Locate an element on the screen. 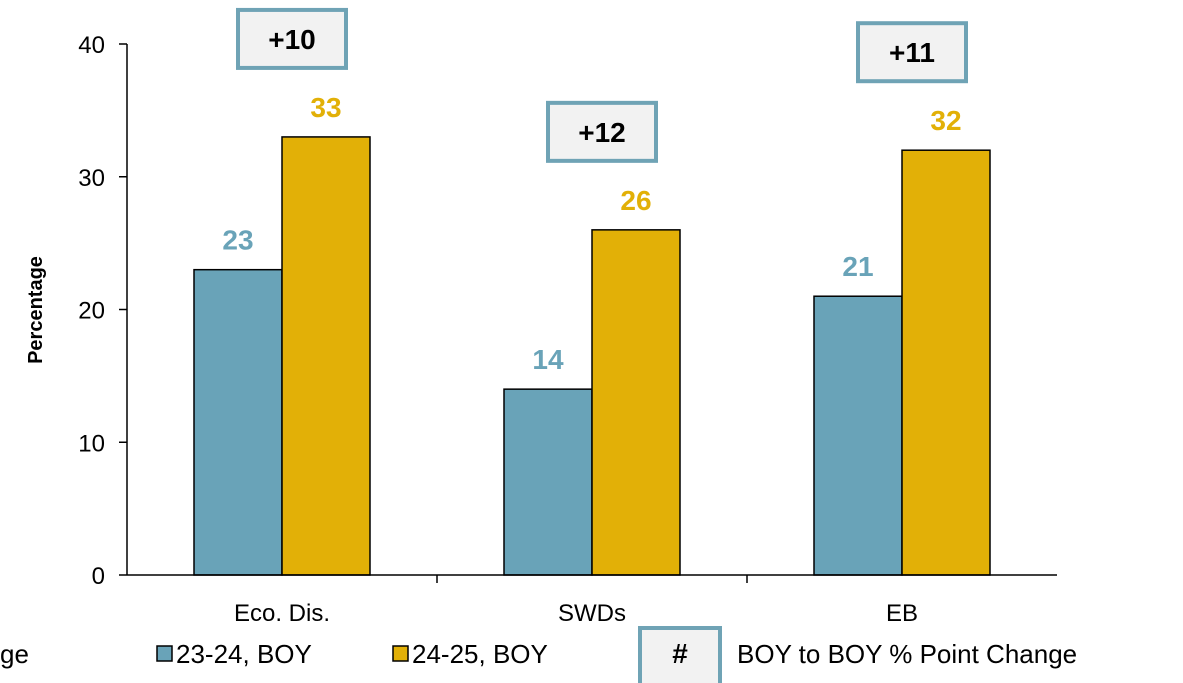  change-label: +10 is located at coordinates (292, 39).